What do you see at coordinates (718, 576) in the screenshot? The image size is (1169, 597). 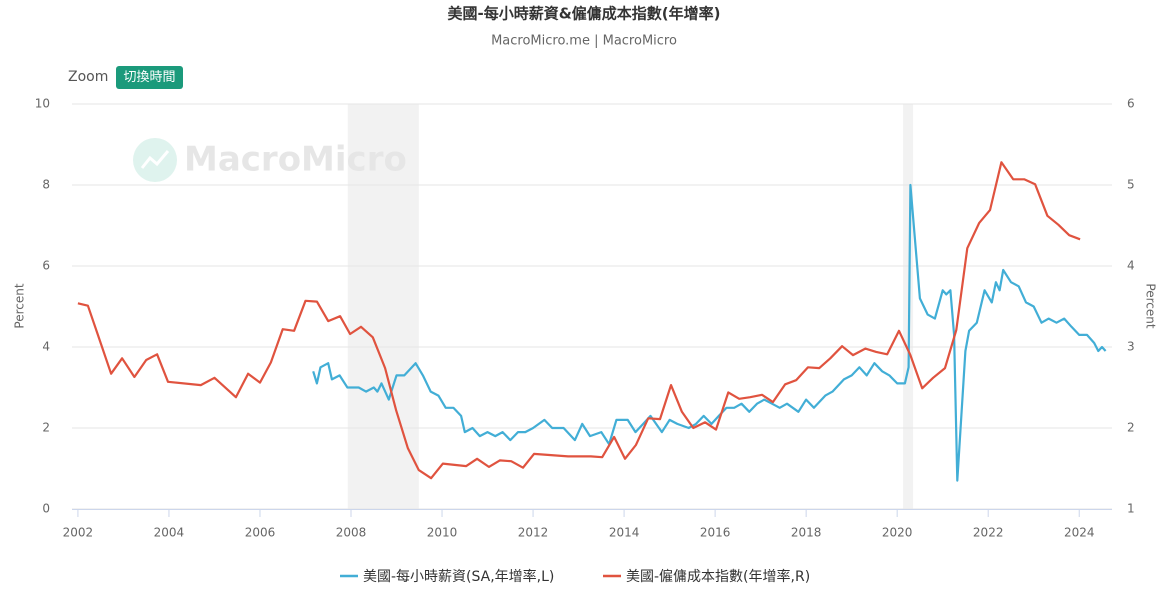 I see `legend-label: 美國-僱傭成本指數(年增率,R)` at bounding box center [718, 576].